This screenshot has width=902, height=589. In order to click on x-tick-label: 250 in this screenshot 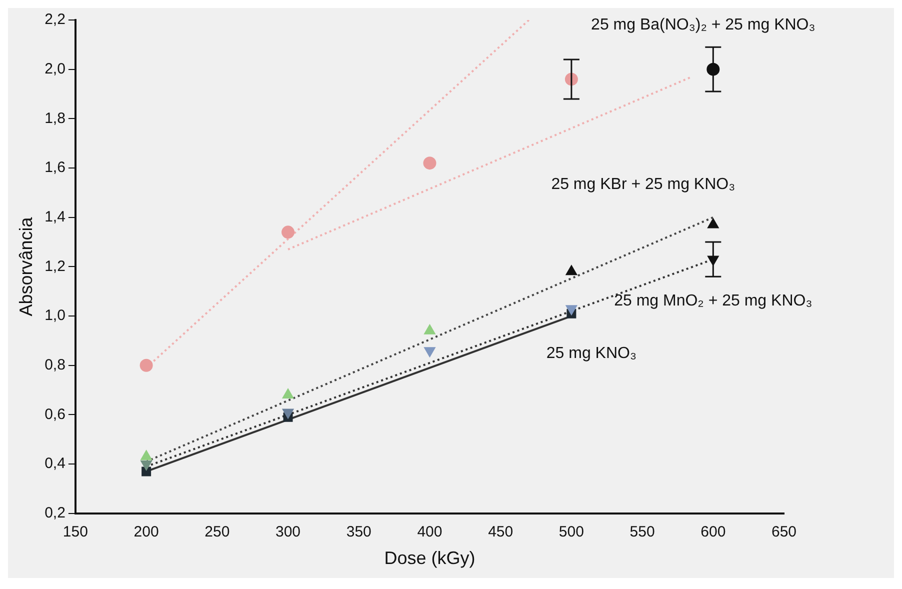, I will do `click(217, 532)`.